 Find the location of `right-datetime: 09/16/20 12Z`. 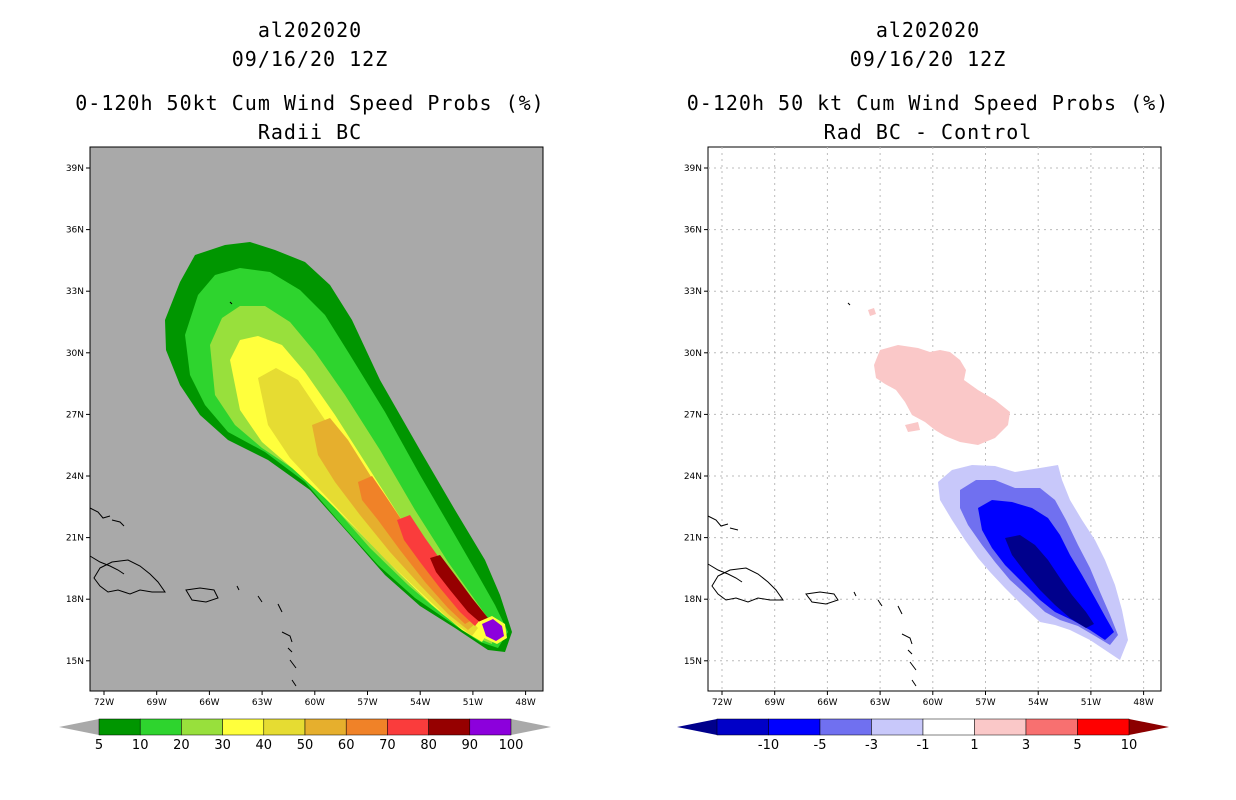

right-datetime: 09/16/20 12Z is located at coordinates (928, 59).